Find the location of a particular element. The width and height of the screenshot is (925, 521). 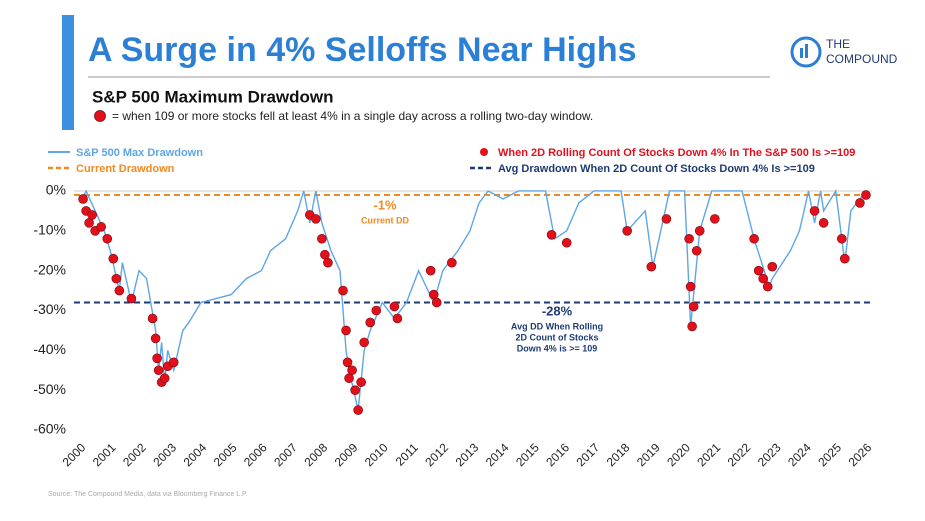

subtitle: S&P 500 Maximum Drawdown is located at coordinates (213, 96).